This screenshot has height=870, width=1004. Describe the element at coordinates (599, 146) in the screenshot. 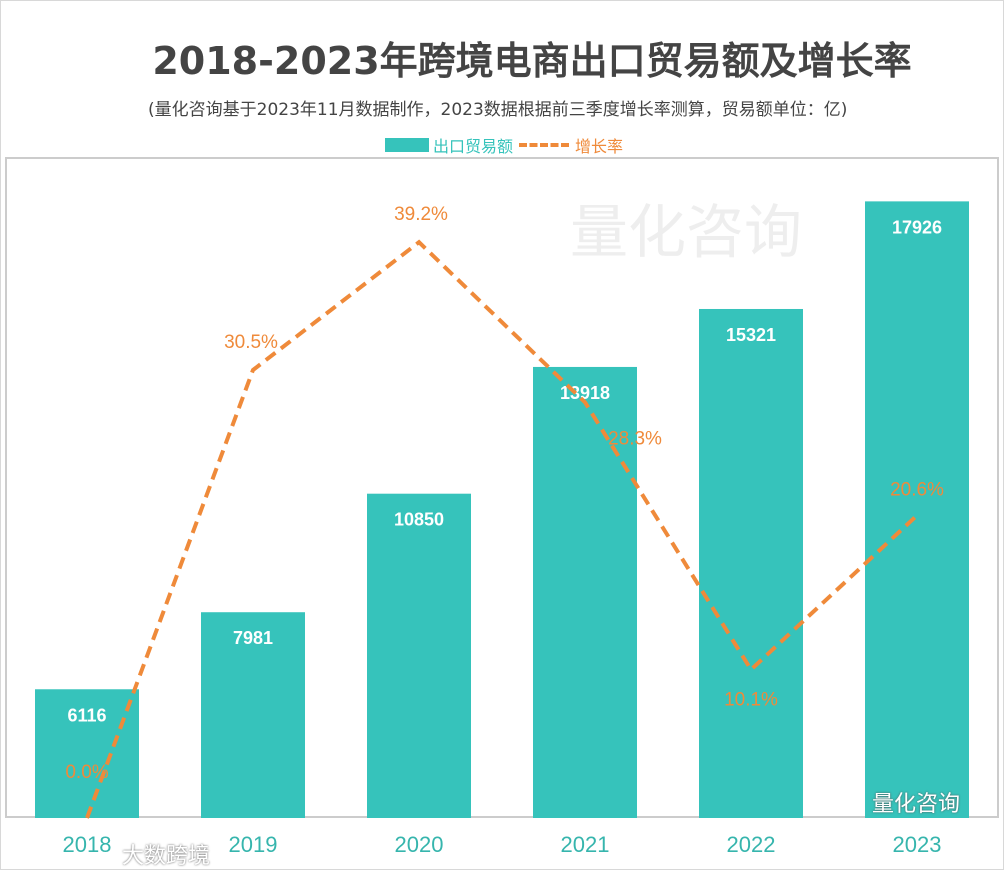

I see `legend-line-label: 增长率` at that location.